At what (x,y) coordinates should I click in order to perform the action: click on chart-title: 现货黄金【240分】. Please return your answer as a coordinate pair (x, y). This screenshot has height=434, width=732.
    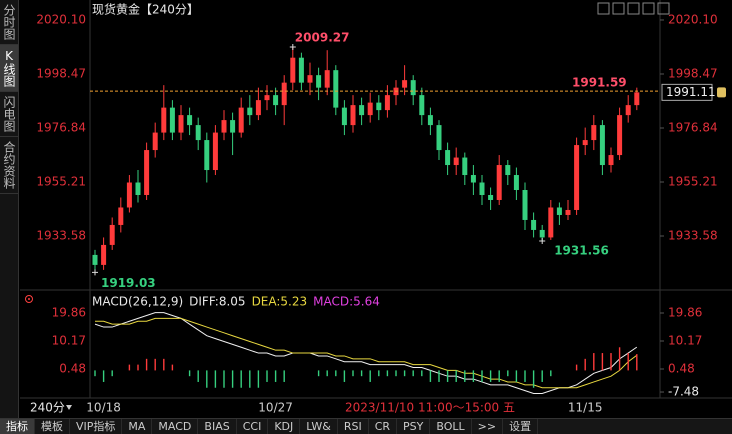
    Looking at the image, I should click on (145, 9).